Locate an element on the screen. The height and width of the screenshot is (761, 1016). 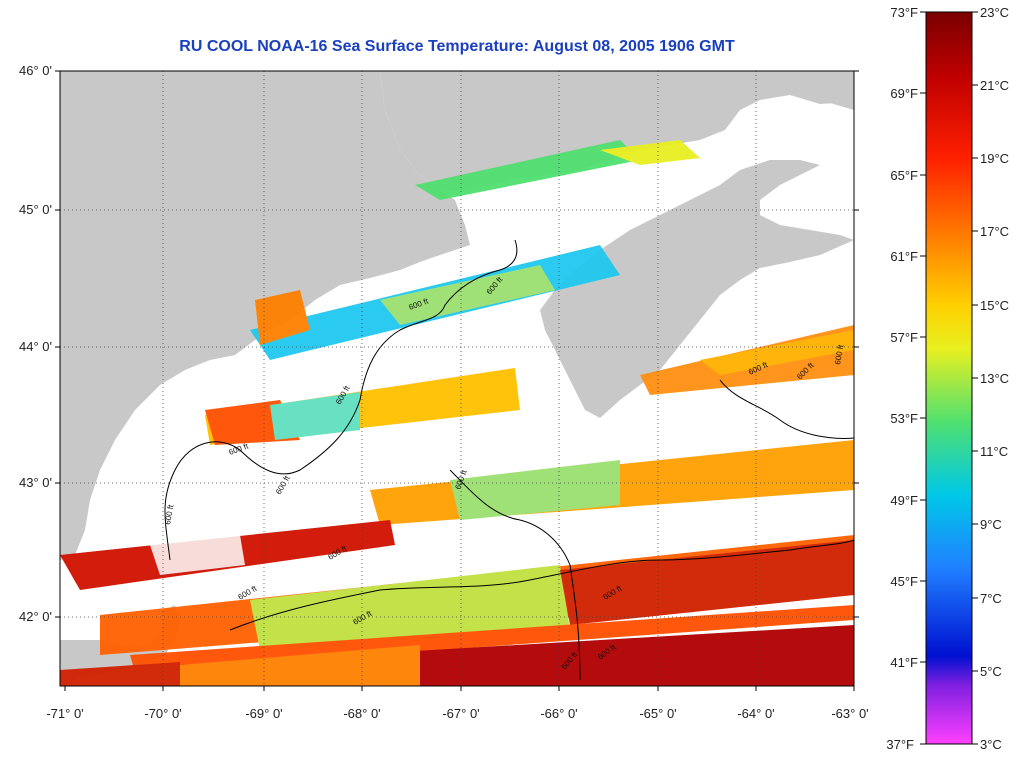
depth-contour-600ft is located at coordinates (341, 400).